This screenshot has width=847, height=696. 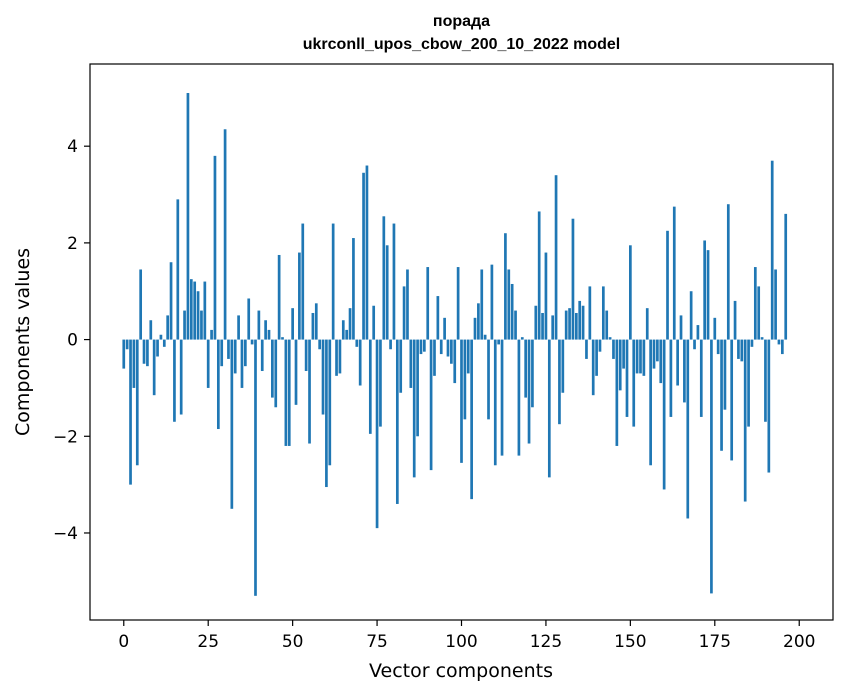 What do you see at coordinates (546, 642) in the screenshot?
I see `x-tick-label: 125` at bounding box center [546, 642].